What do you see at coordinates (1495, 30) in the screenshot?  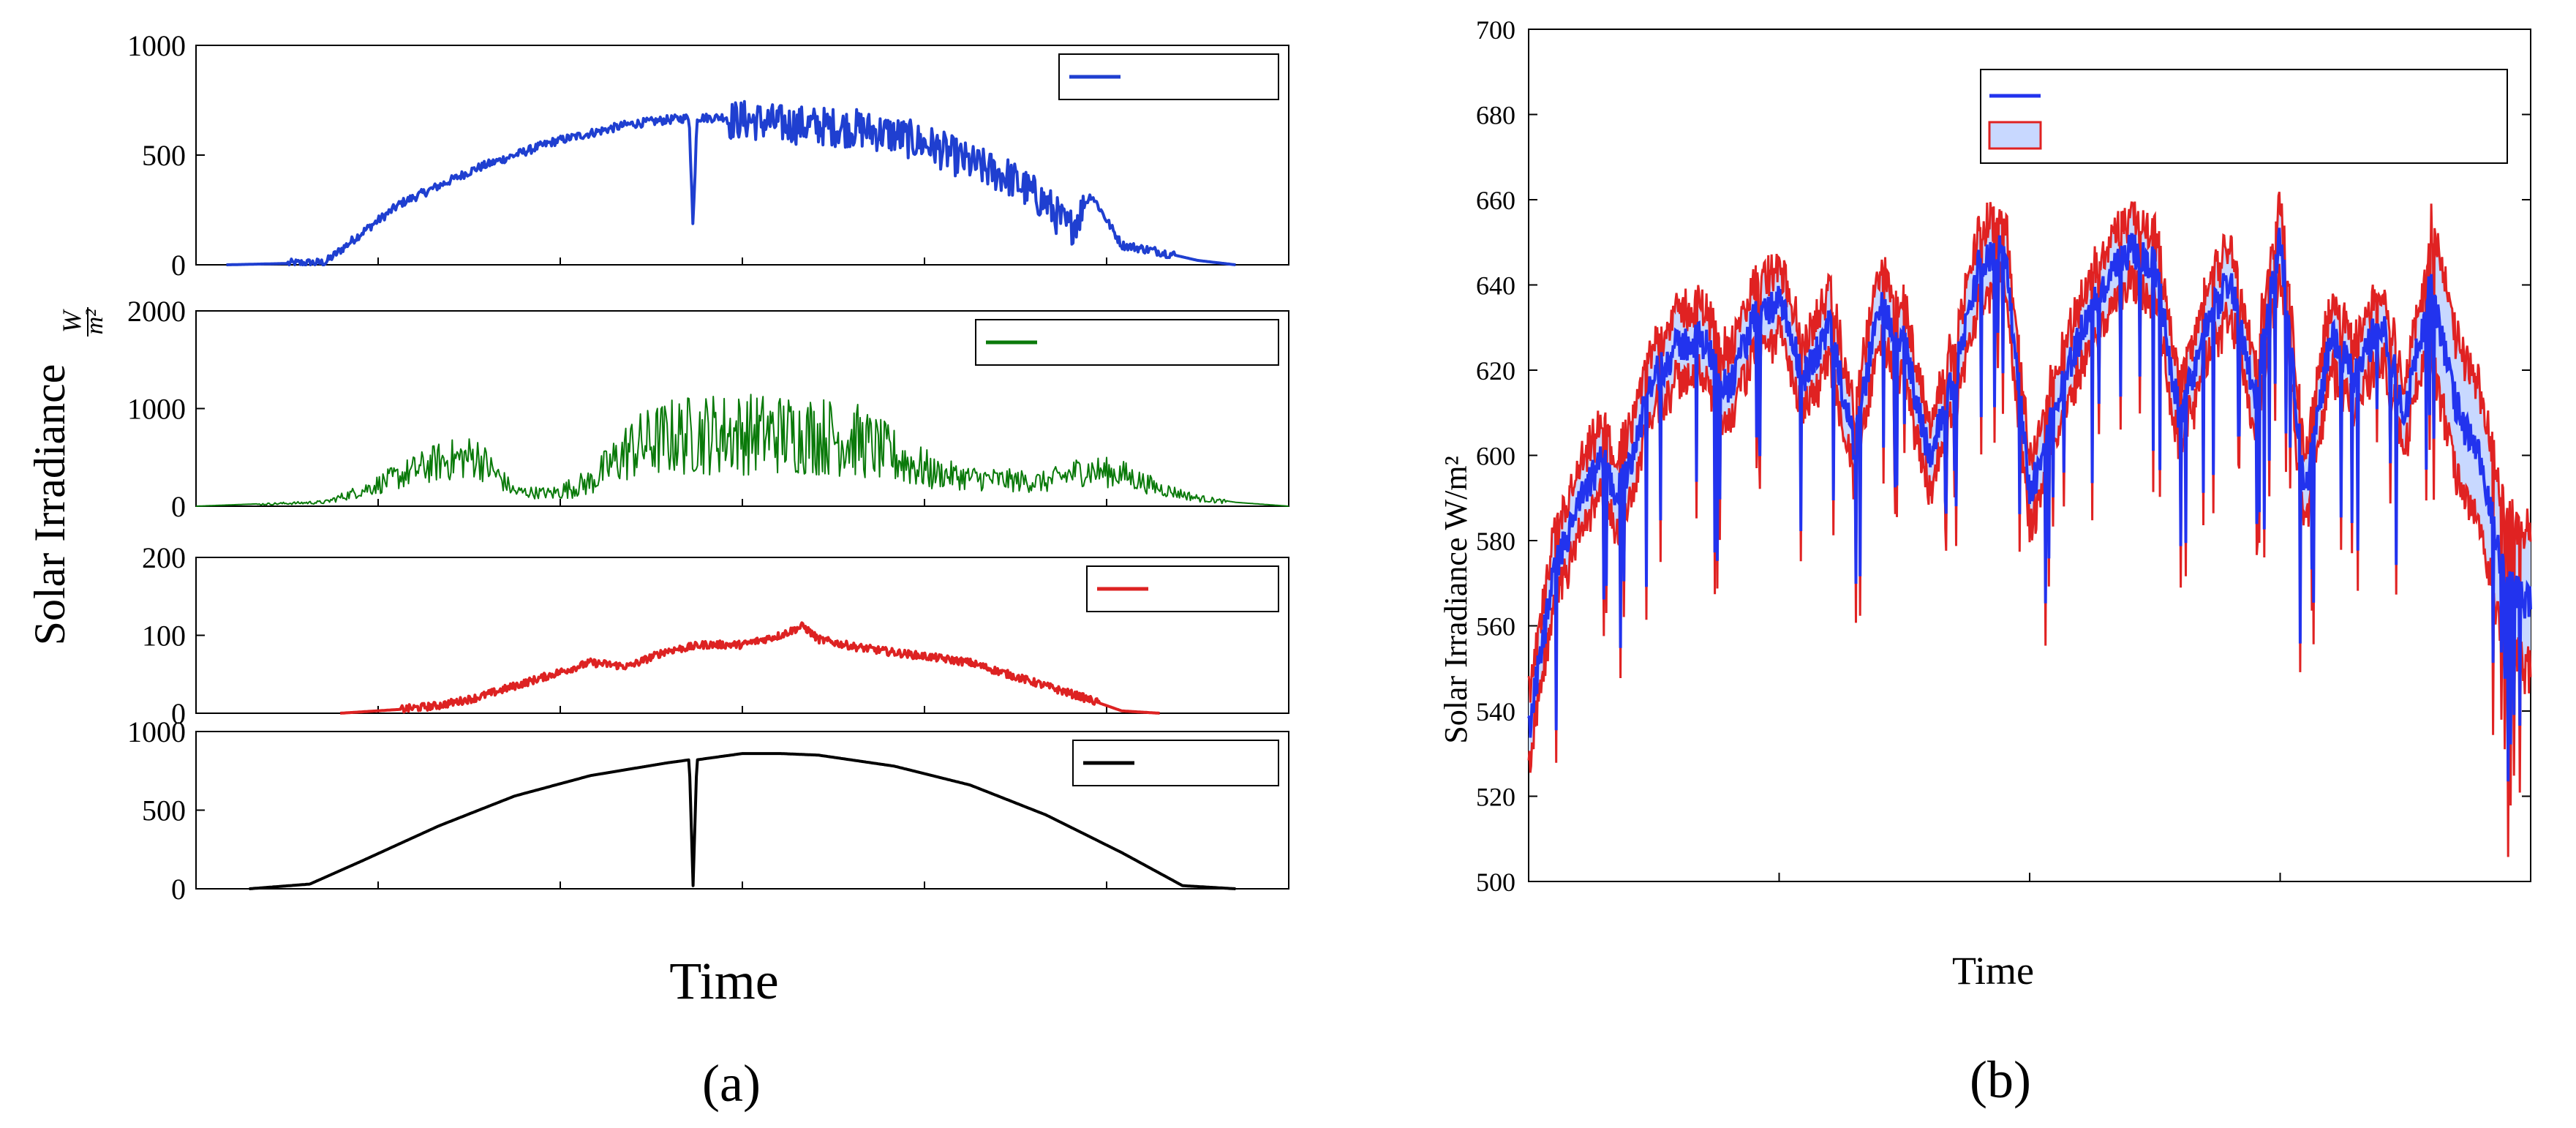 I see `y-tick-label: 700` at bounding box center [1495, 30].